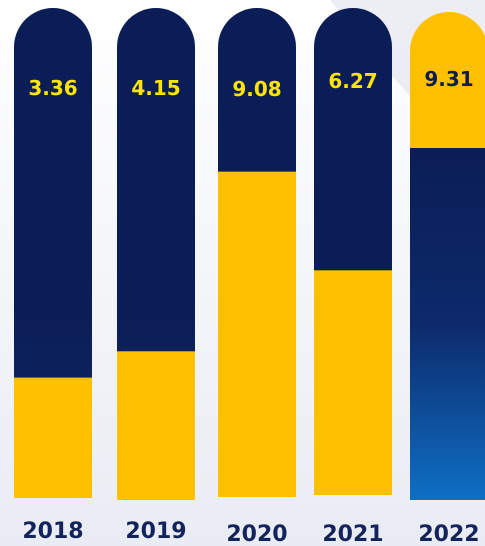  Describe the element at coordinates (156, 254) in the screenshot. I see `bar-2019` at that location.